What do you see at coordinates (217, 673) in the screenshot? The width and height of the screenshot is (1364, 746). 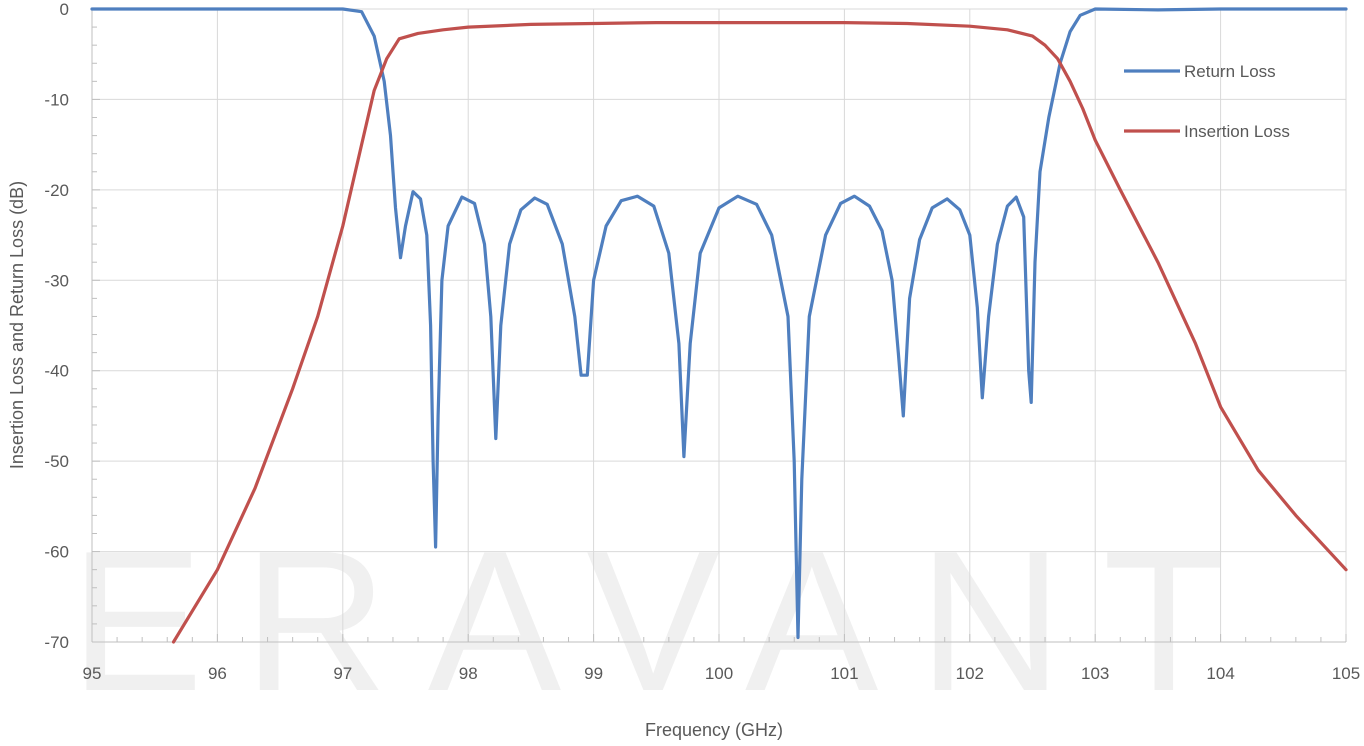 I see `x-tick-label: 96` at bounding box center [217, 673].